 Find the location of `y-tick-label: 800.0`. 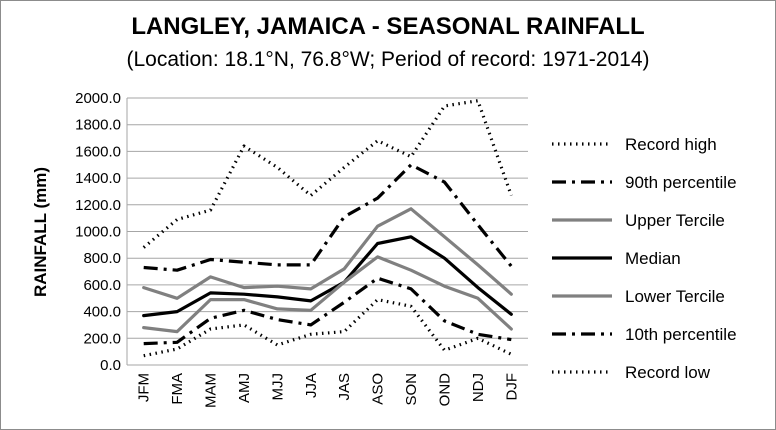

y-tick-label: 800.0 is located at coordinates (102, 258).